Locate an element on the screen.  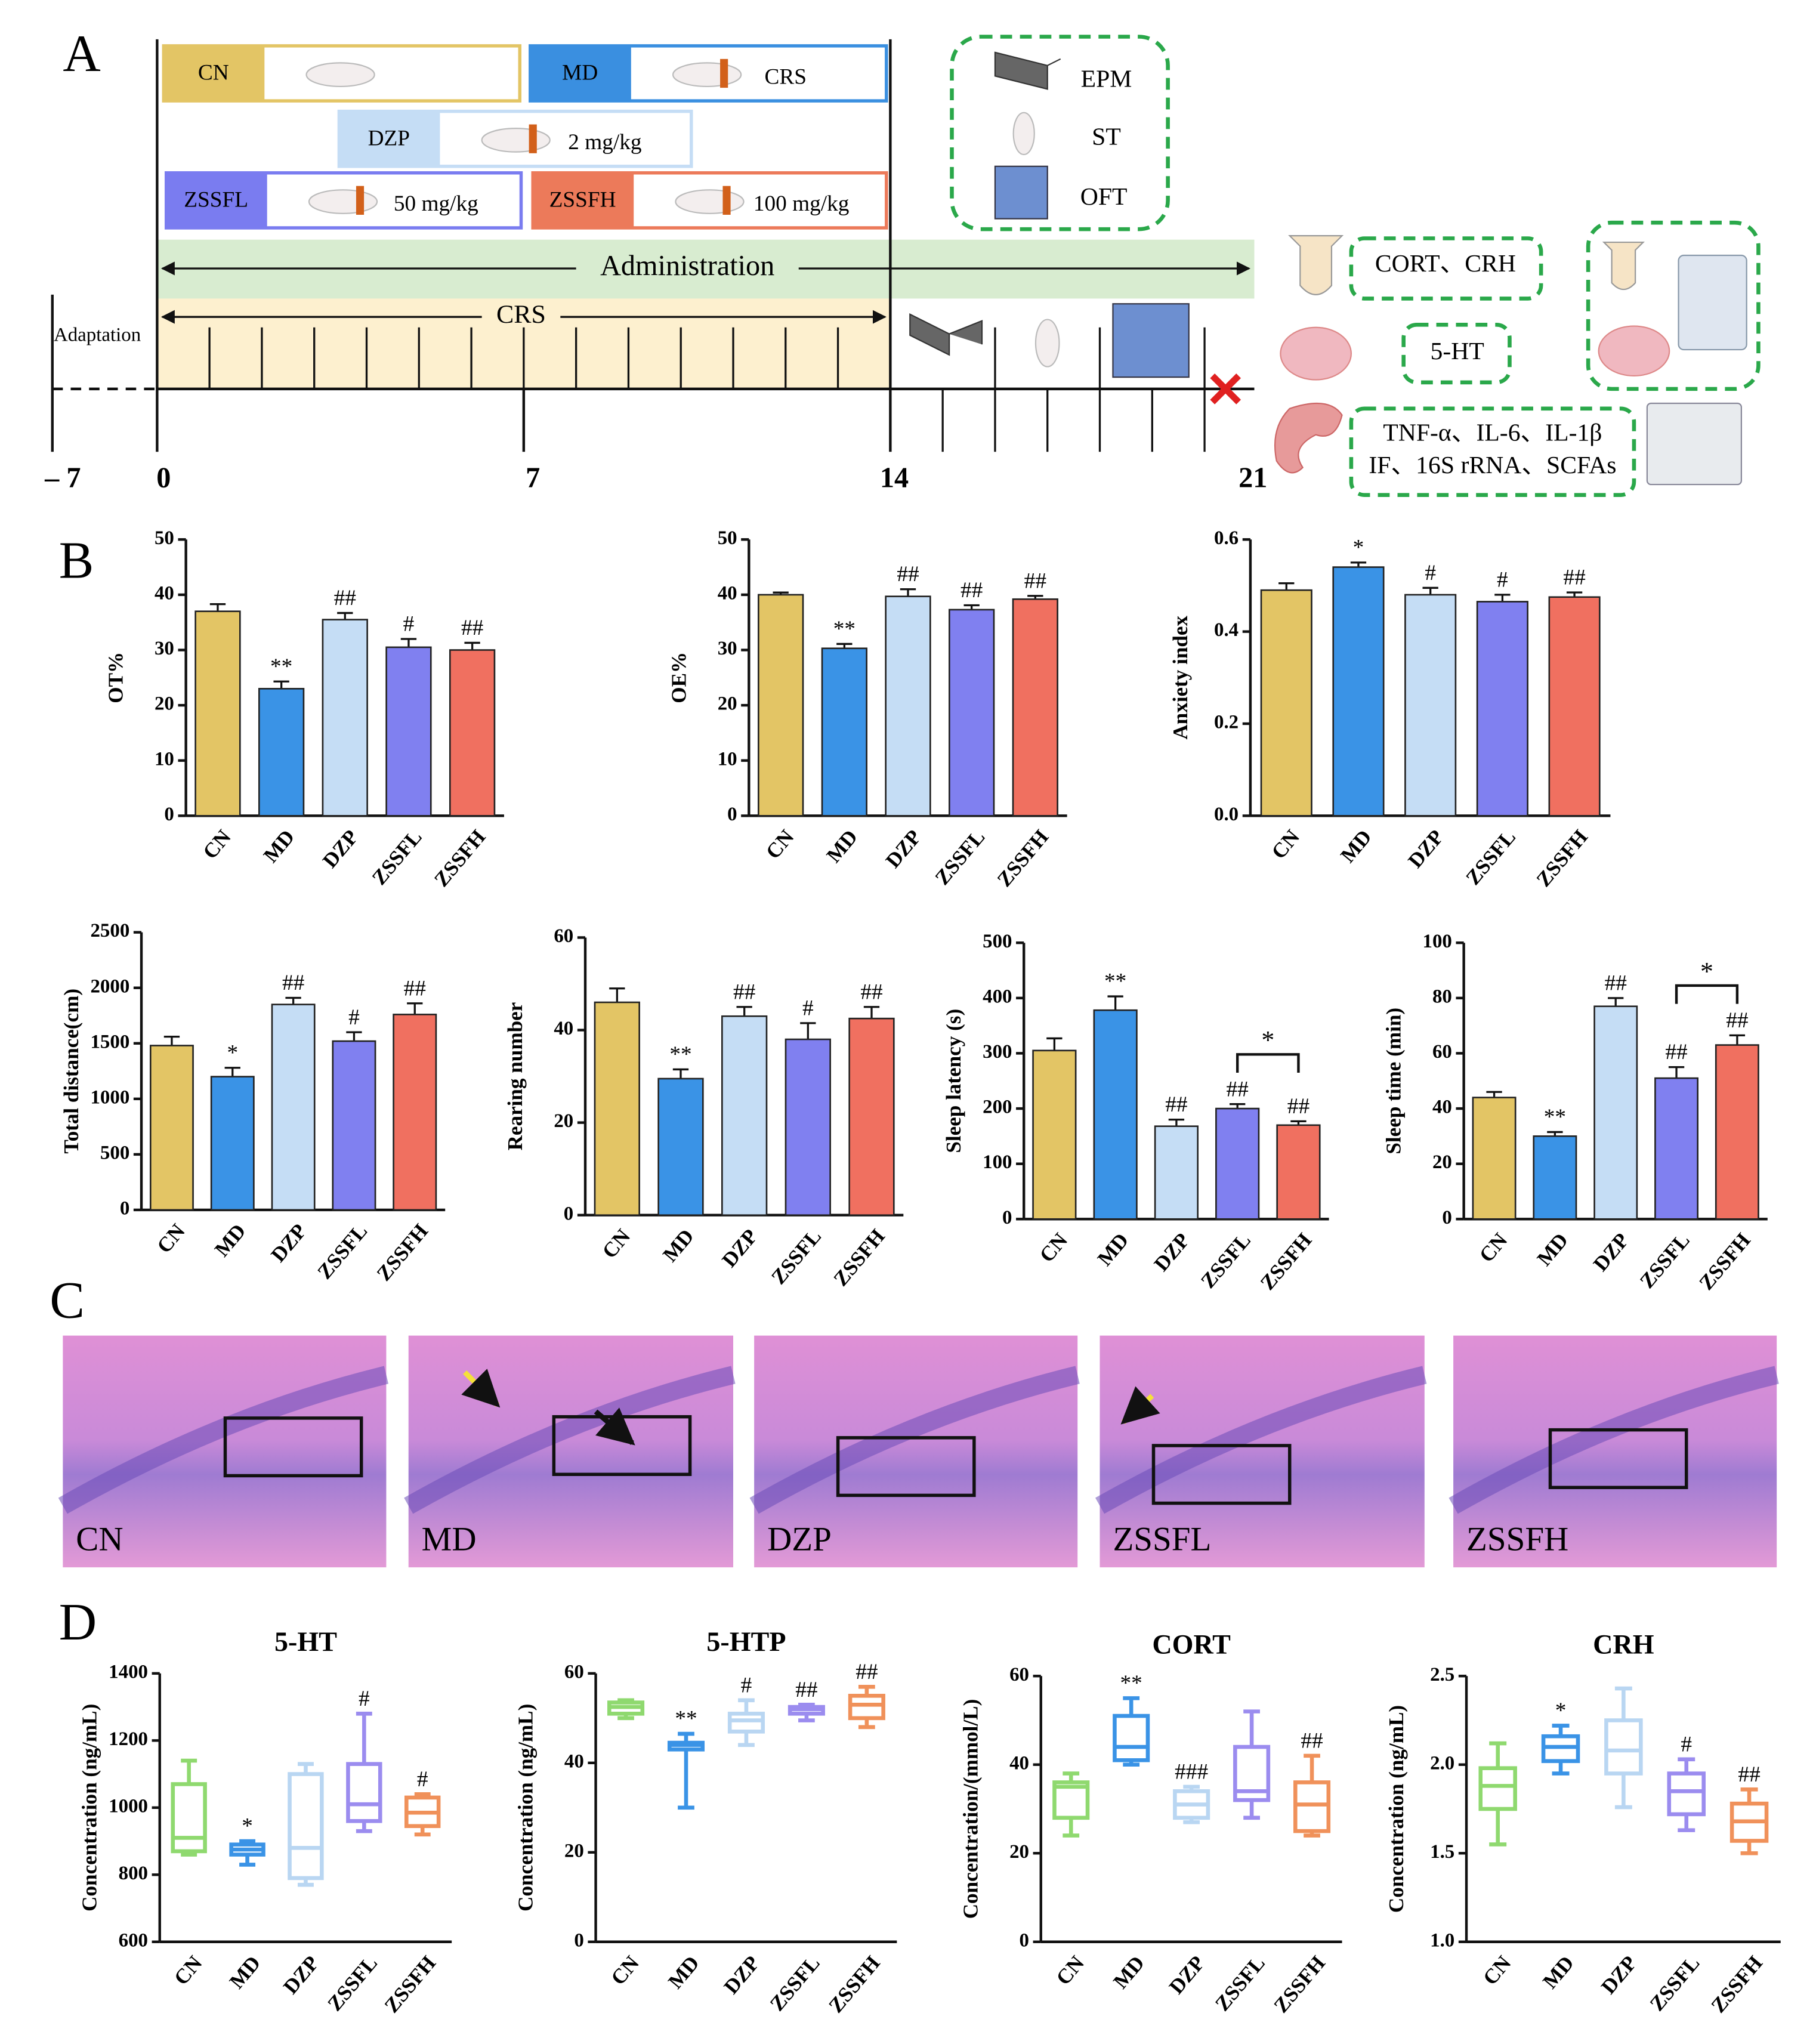
y-axis-label: Anxiety index is located at coordinates (1181, 677).